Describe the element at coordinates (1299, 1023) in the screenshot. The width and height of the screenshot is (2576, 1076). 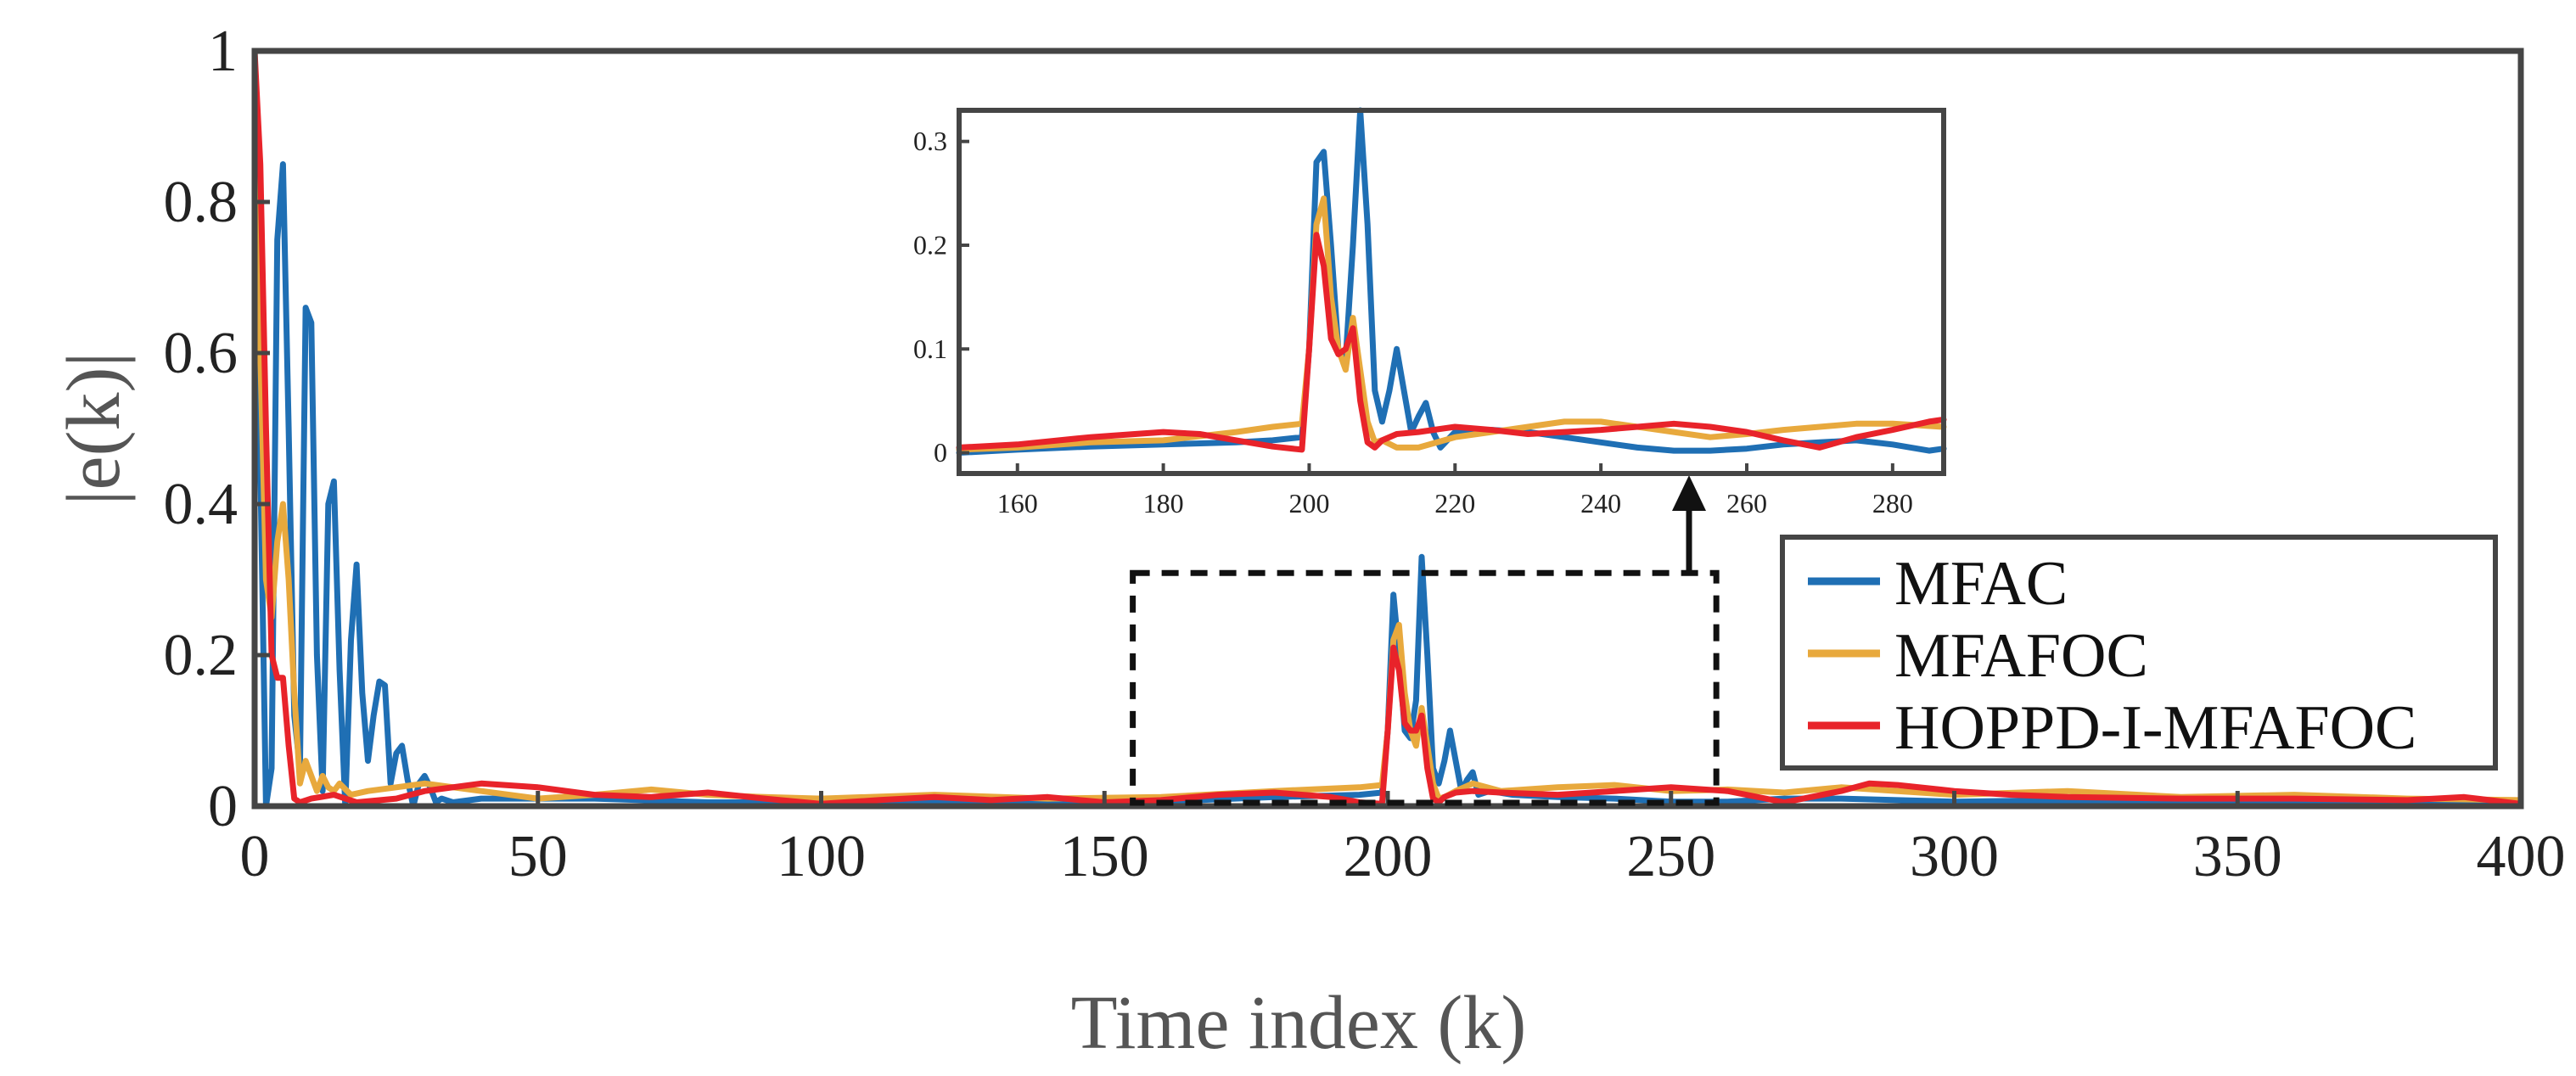
I see `x-axis-label: Time index (k)` at that location.